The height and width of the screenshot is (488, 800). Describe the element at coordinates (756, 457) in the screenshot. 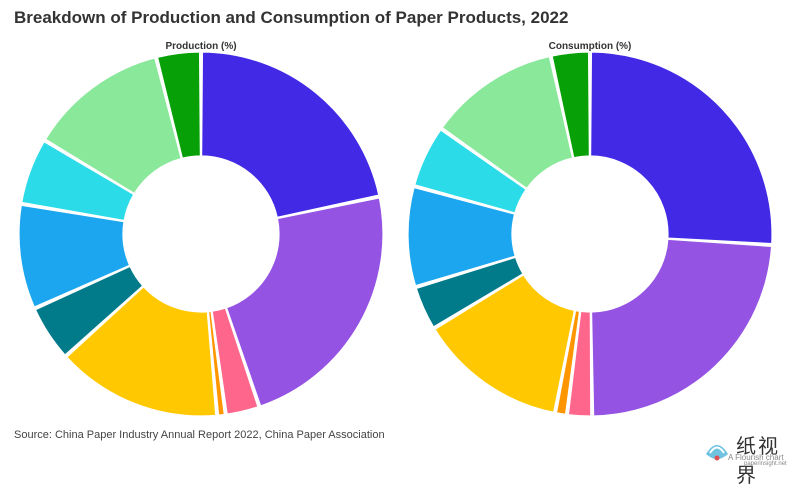

I see `flourish-credit: A Flourish chart` at that location.